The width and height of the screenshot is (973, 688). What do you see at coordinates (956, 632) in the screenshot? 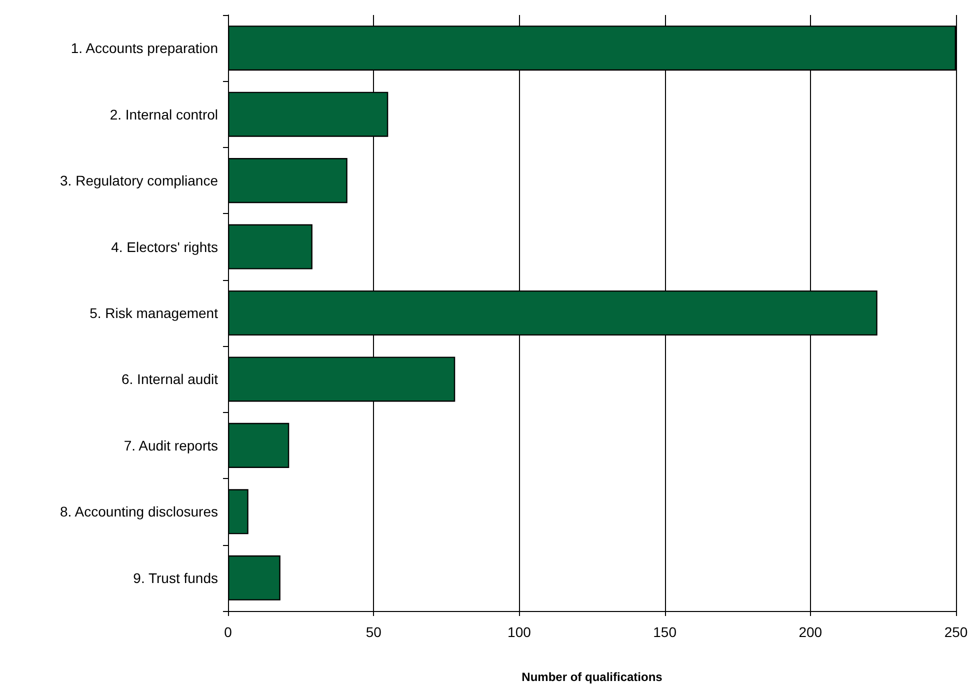
I see `x-tick-label: 250` at bounding box center [956, 632].